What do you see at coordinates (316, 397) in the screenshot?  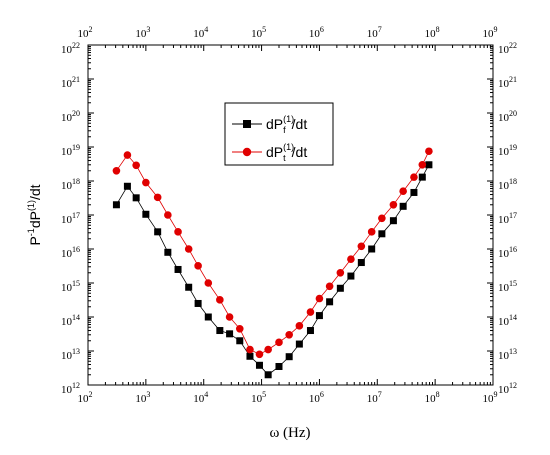 I see `x-tick-label: 10⁶` at bounding box center [316, 397].